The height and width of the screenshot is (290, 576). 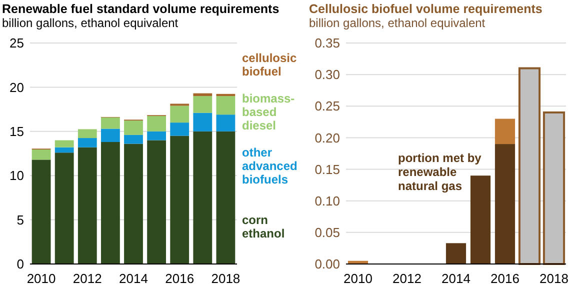 What do you see at coordinates (20, 220) in the screenshot?
I see `y-tick-label: 5` at bounding box center [20, 220].